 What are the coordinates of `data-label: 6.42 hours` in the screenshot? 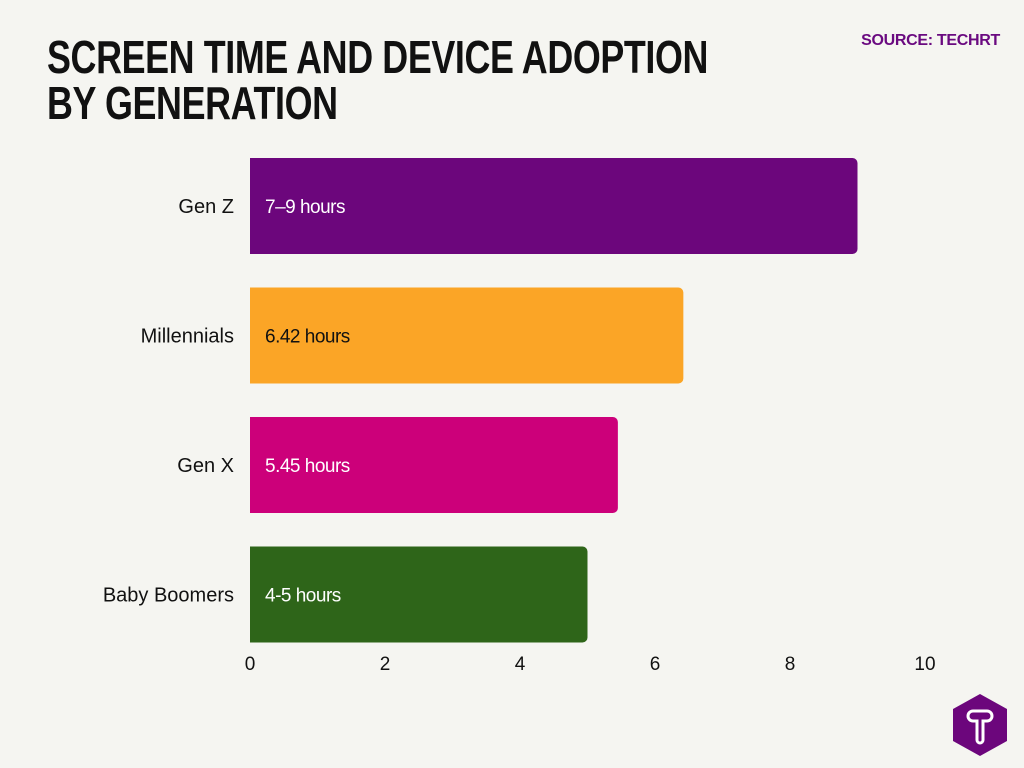 It's located at (307, 337).